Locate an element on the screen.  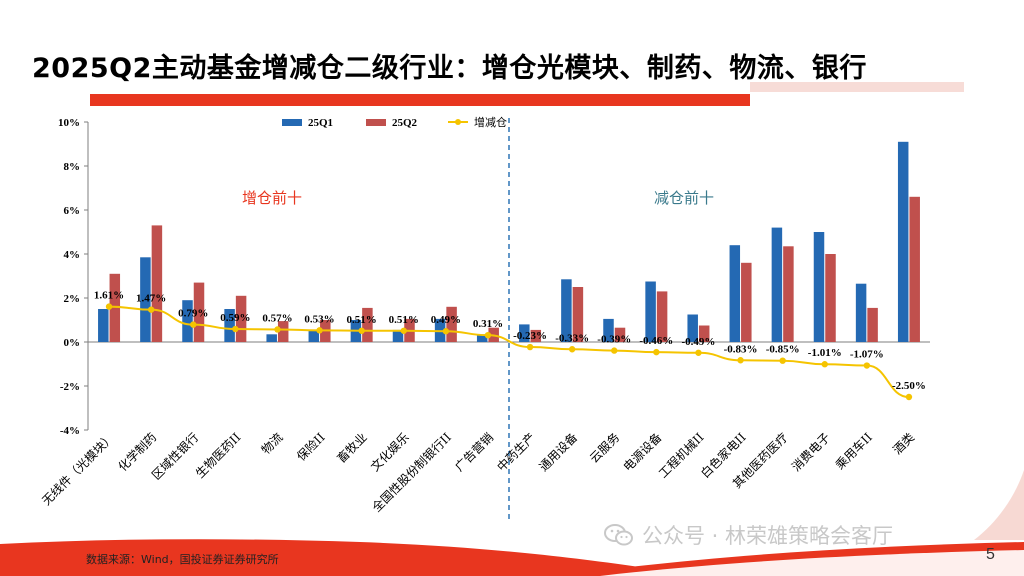
change-data-label: -2.50% is located at coordinates (909, 386).